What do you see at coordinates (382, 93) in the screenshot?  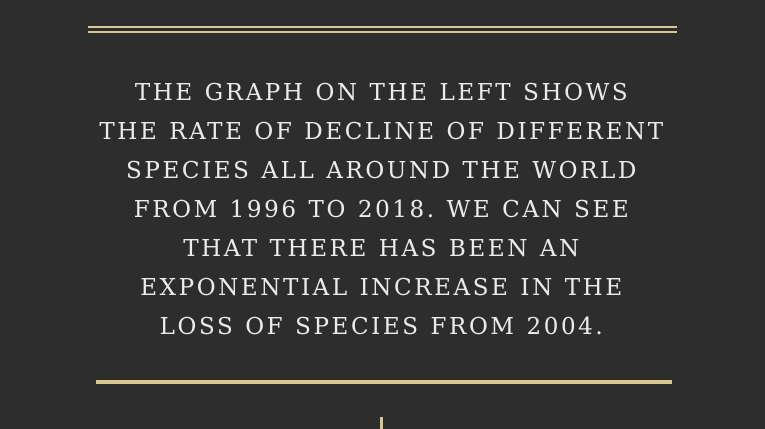 I see `caption-line-1: THE GRAPH ON THE LEFT SHOWS` at bounding box center [382, 93].